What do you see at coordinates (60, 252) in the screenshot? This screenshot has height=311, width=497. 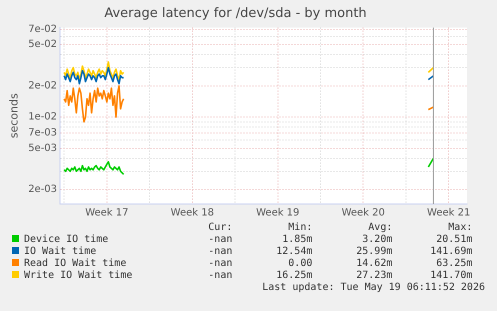 I see `legend-label: IO Wait time` at bounding box center [60, 252].